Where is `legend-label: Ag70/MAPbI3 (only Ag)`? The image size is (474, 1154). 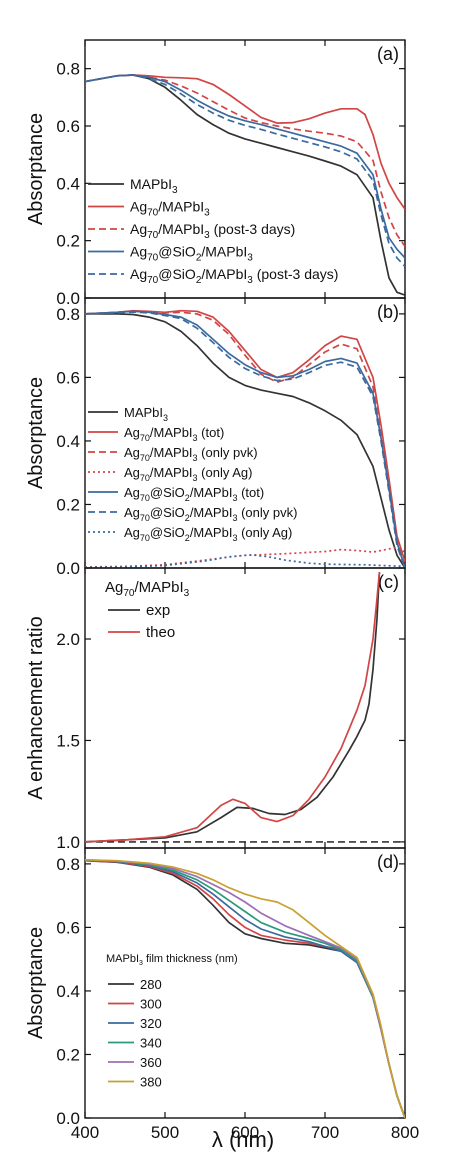 legend-label: Ag70/MAPbI3 (only Ag) is located at coordinates (188, 474).